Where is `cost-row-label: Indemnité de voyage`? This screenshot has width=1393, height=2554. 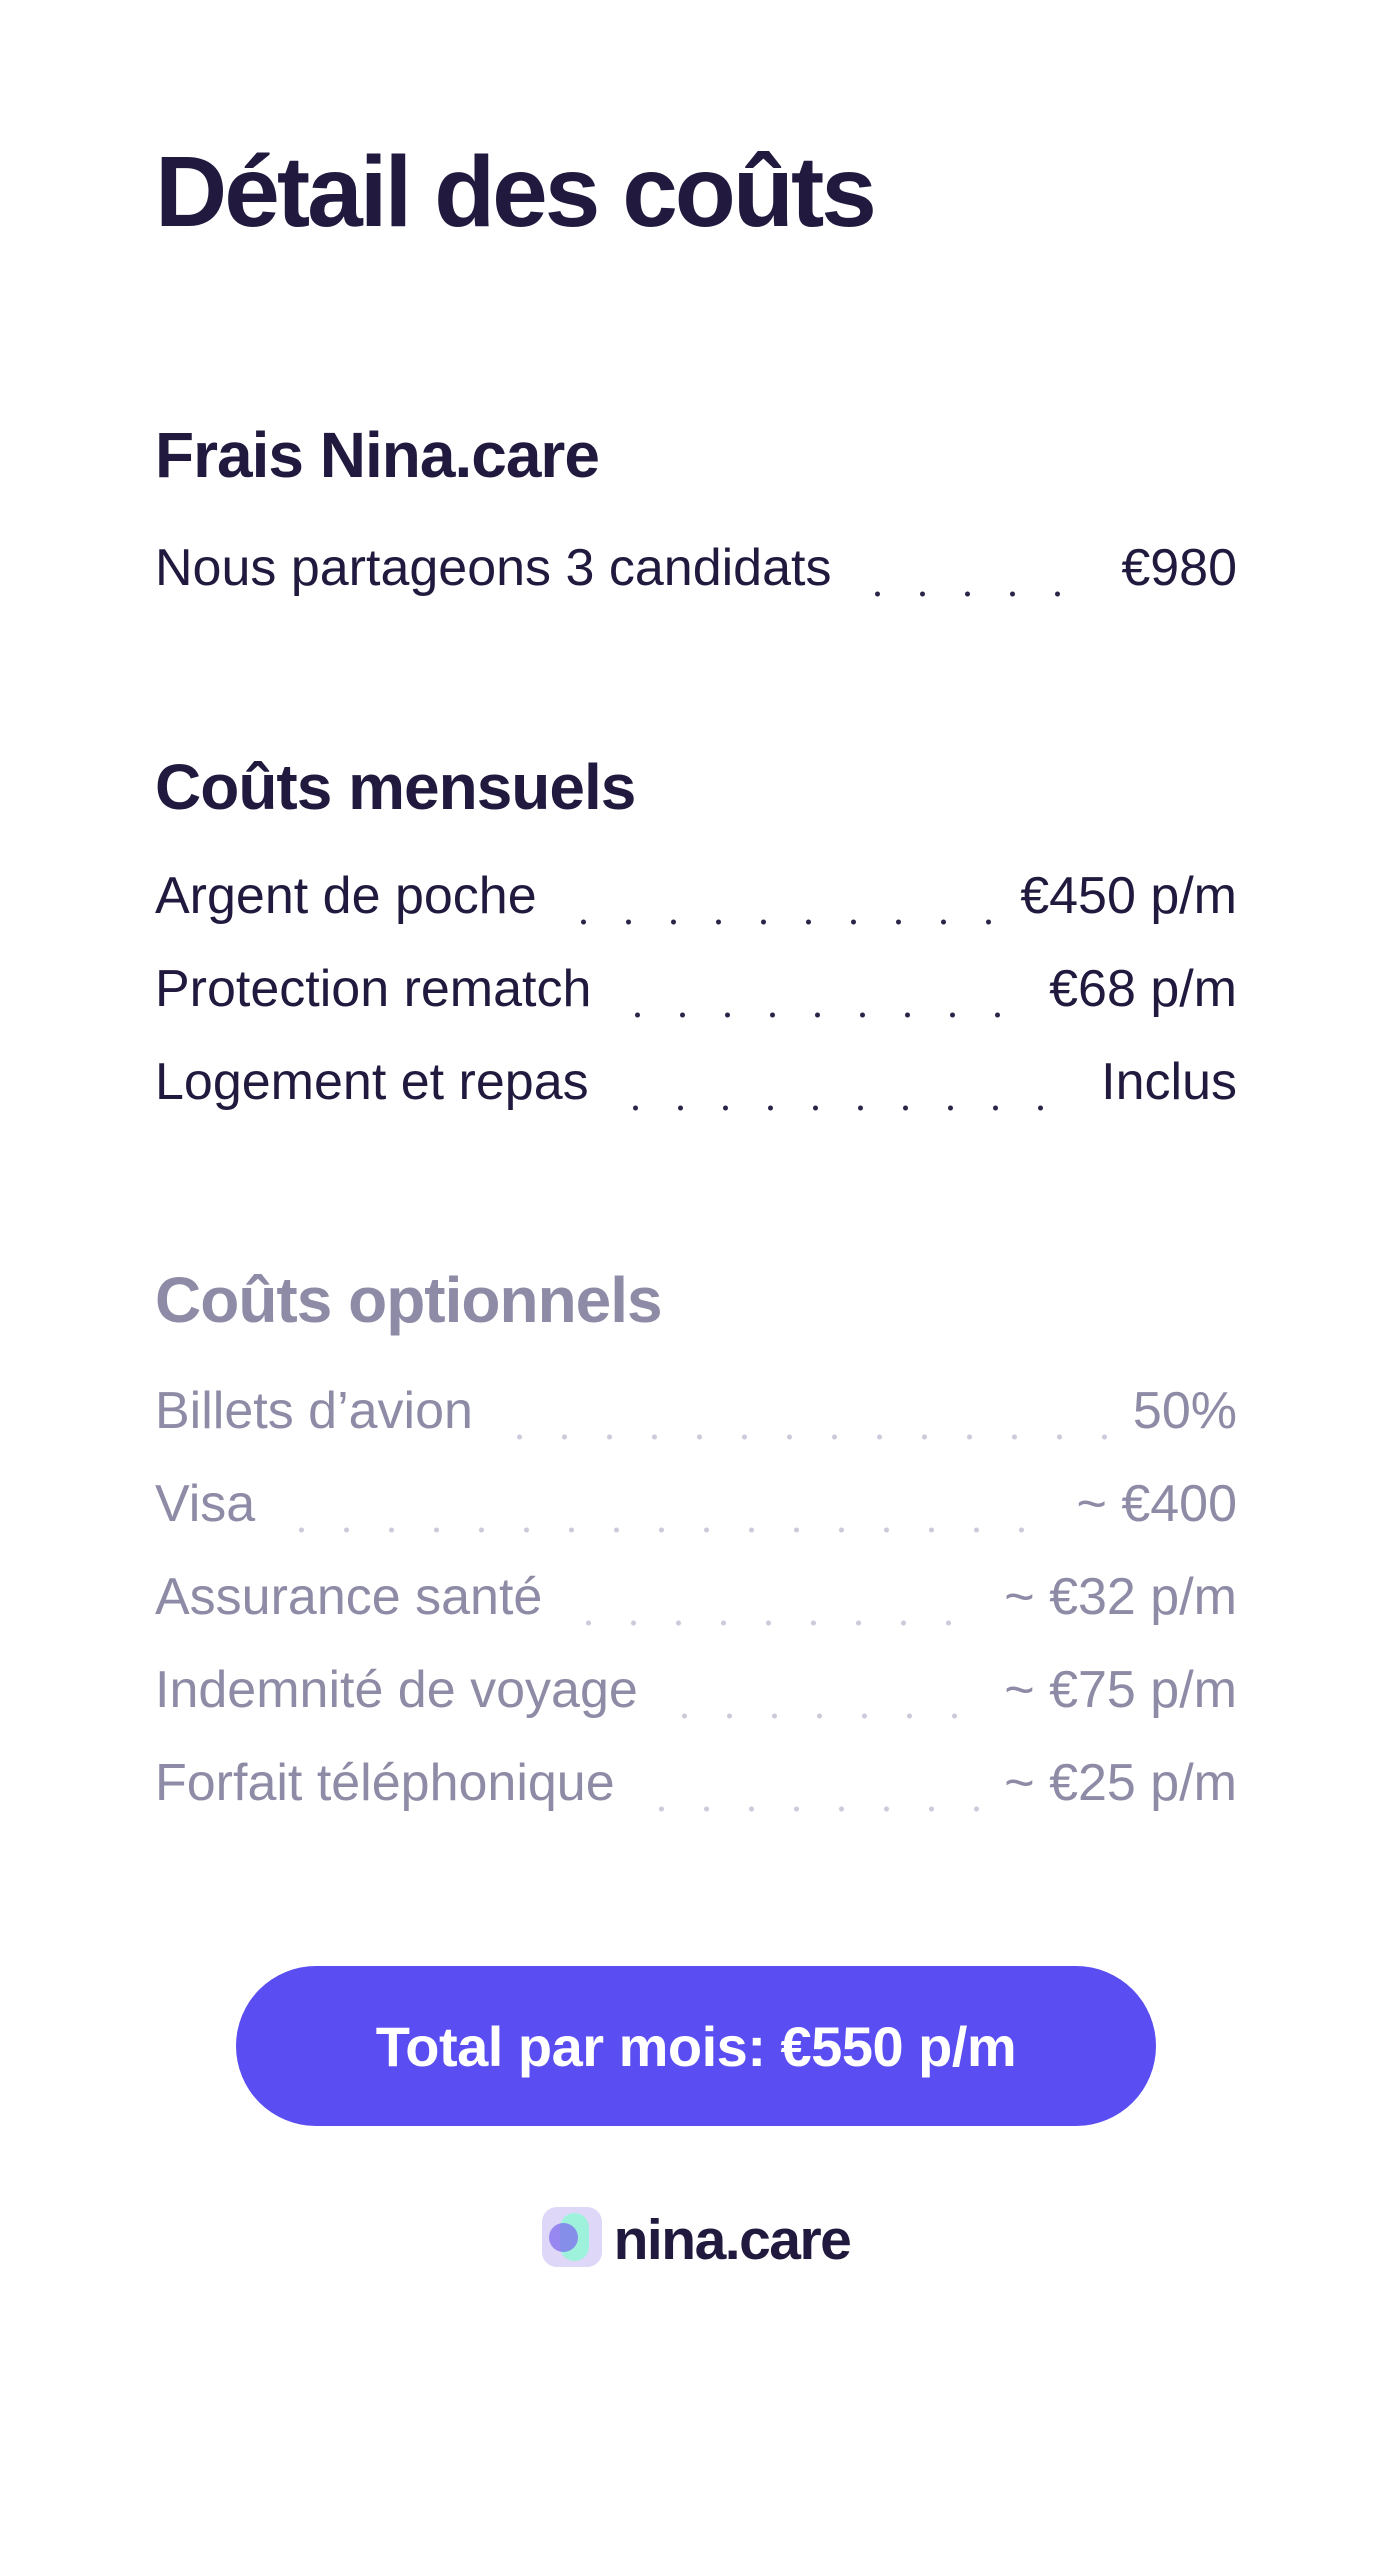
cost-row-label: Indemnité de voyage is located at coordinates (396, 1690).